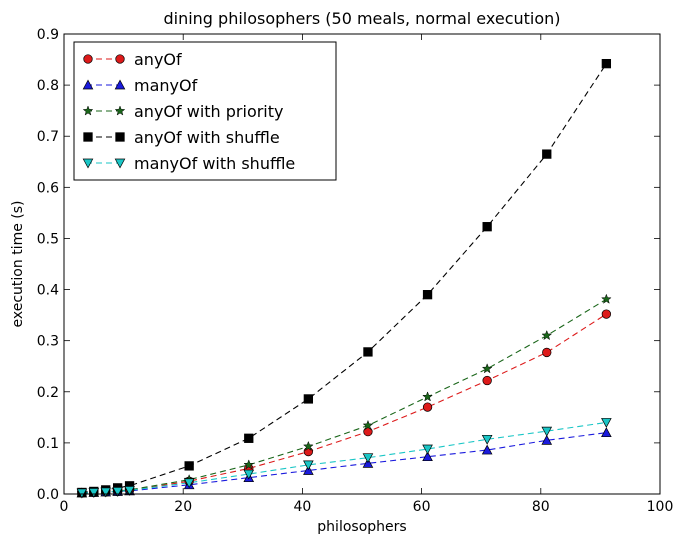  What do you see at coordinates (48, 86) in the screenshot?
I see `y-tick-label: 0.8` at bounding box center [48, 86].